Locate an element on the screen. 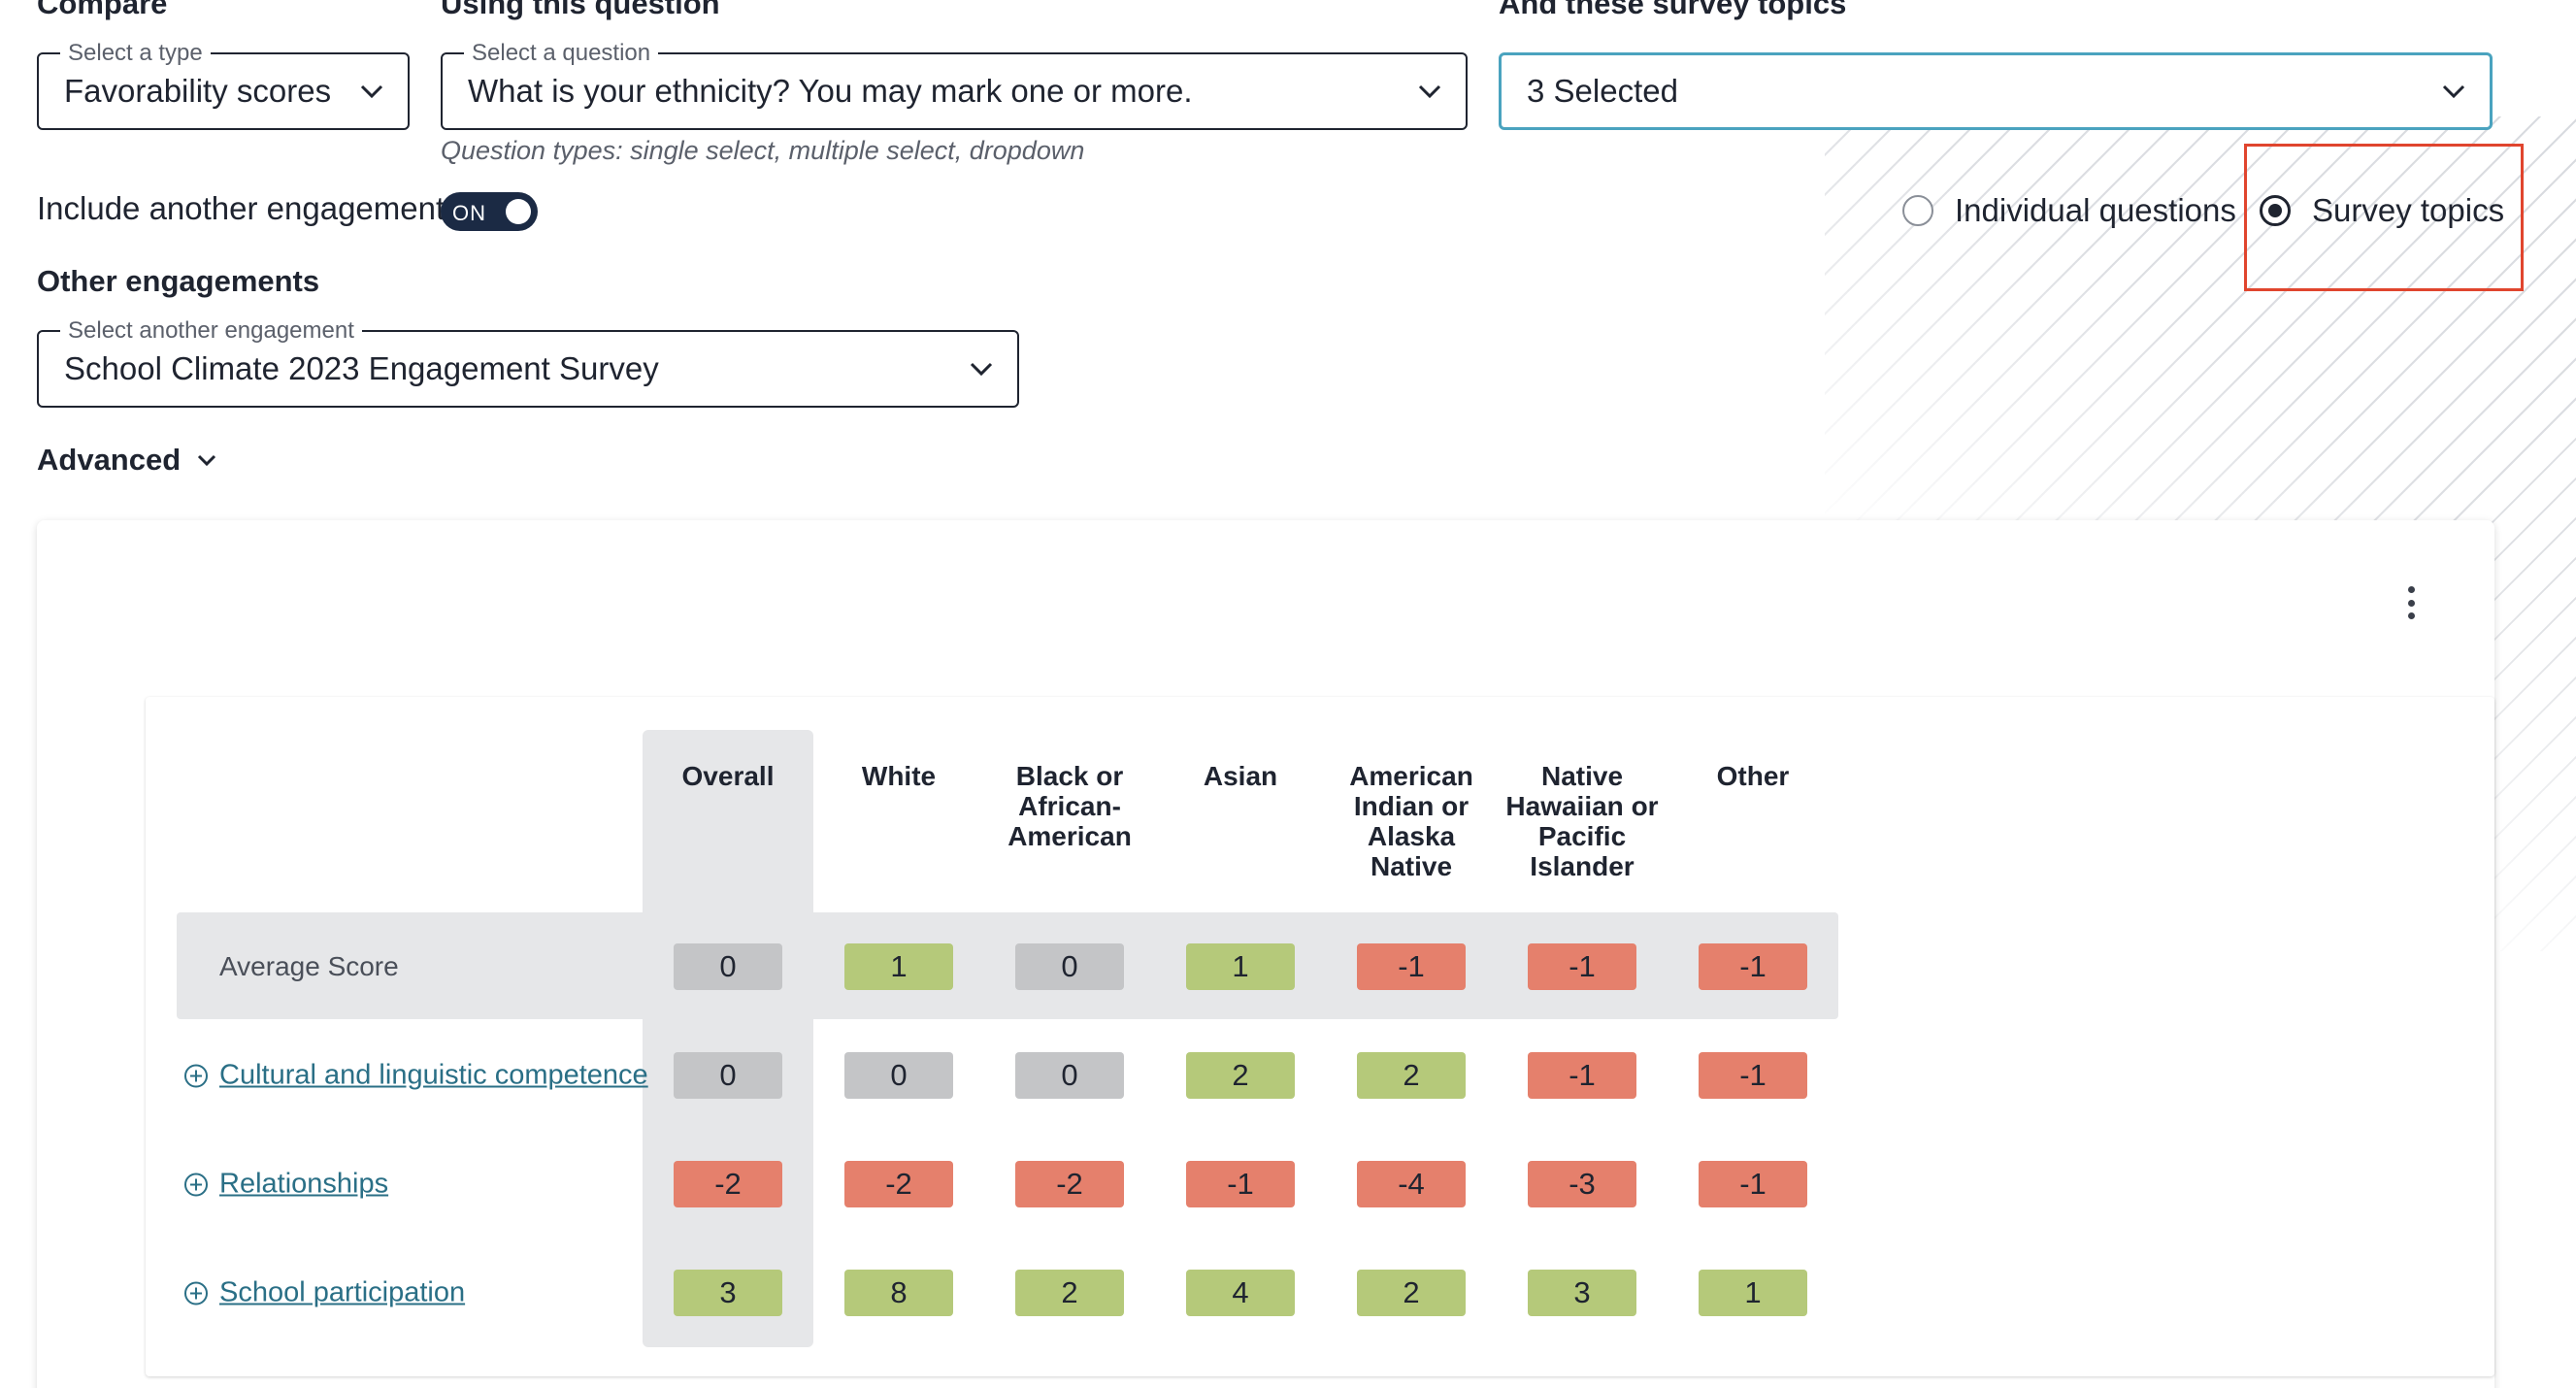 The height and width of the screenshot is (1388, 2576). row-topic-link: School participation is located at coordinates (324, 1293).